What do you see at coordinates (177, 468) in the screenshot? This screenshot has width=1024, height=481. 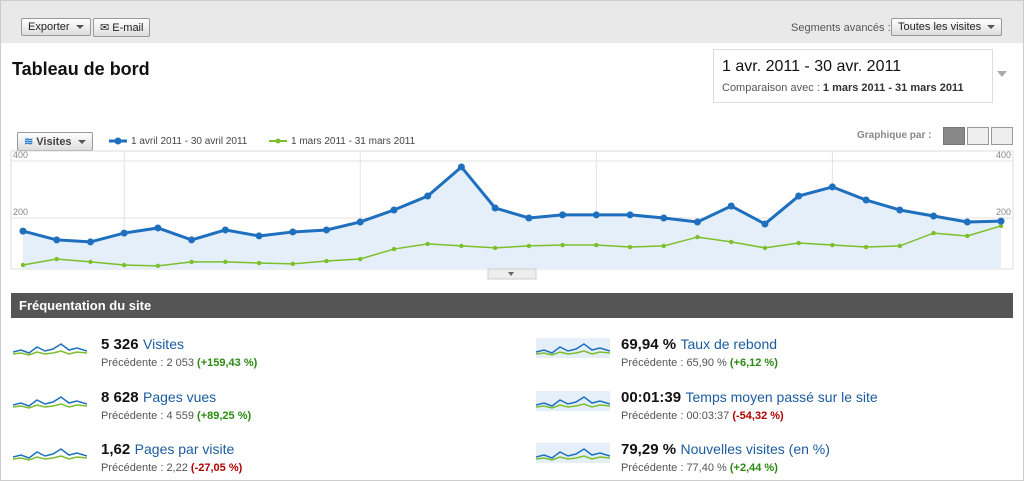 I see `previous-value: 2,22` at bounding box center [177, 468].